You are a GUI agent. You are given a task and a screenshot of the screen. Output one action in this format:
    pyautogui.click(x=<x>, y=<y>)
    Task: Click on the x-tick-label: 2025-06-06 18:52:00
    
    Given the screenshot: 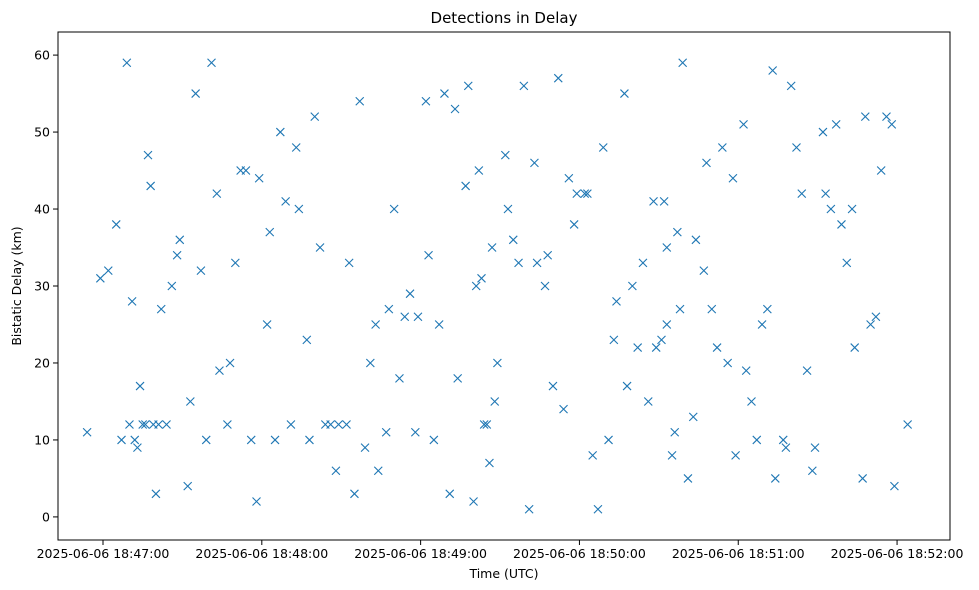 What is the action you would take?
    pyautogui.click(x=897, y=553)
    